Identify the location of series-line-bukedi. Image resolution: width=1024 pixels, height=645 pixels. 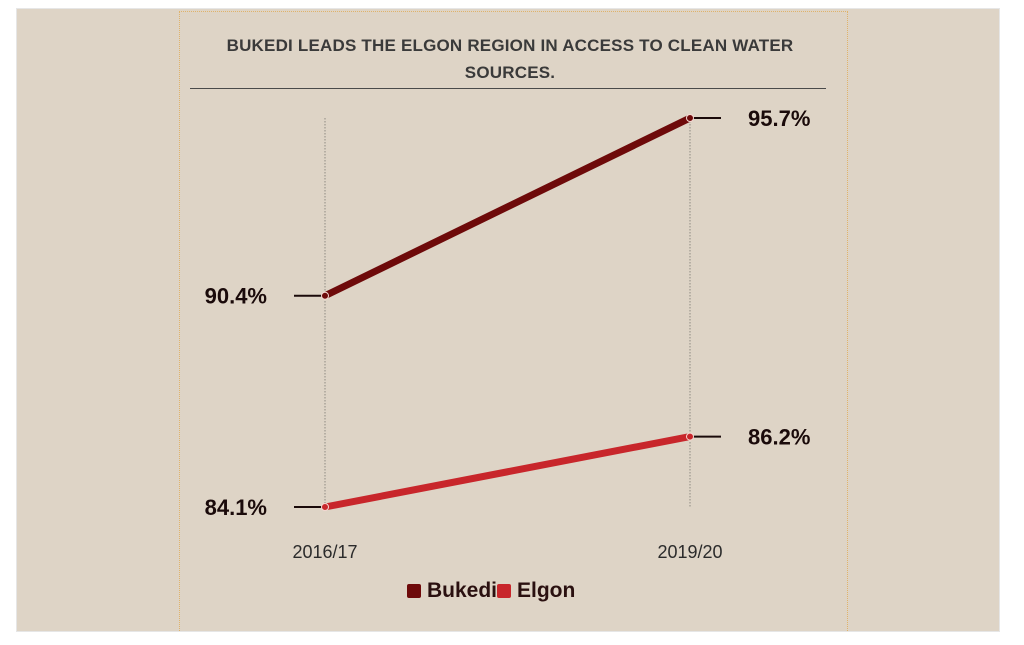
(507, 207).